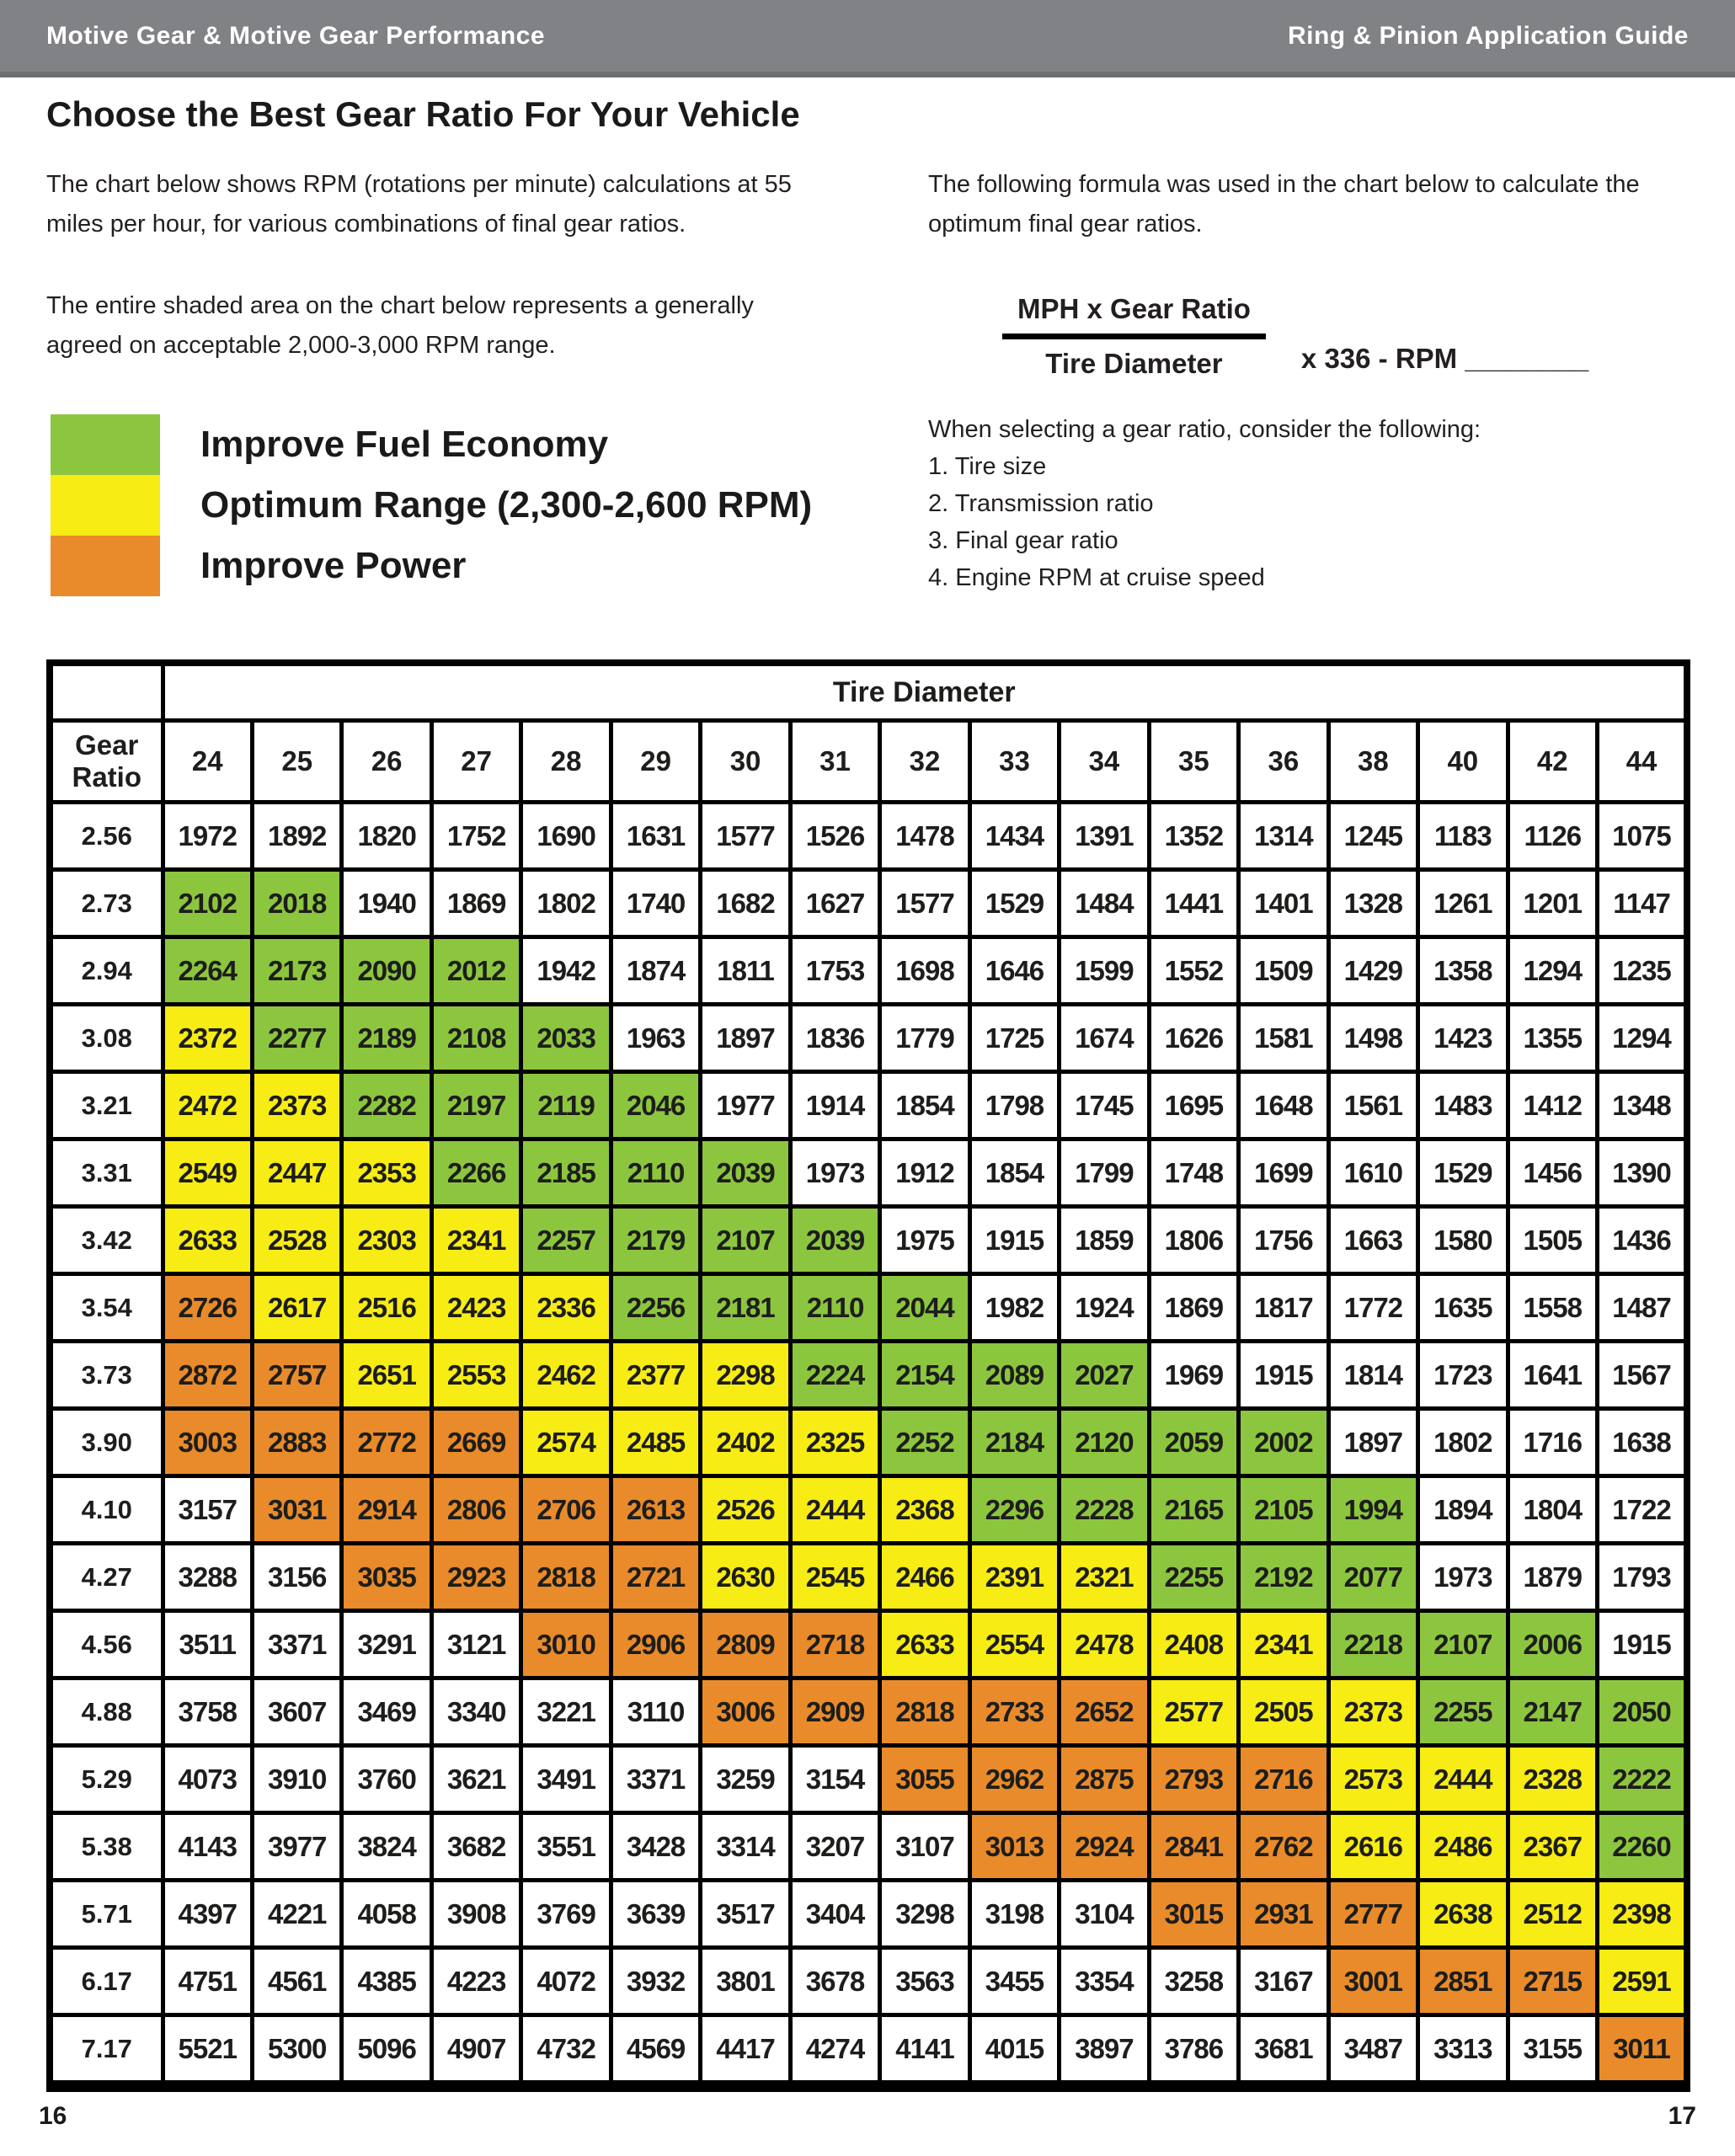  I want to click on rpm-cell-3.31-29: 2110, so click(655, 1173).